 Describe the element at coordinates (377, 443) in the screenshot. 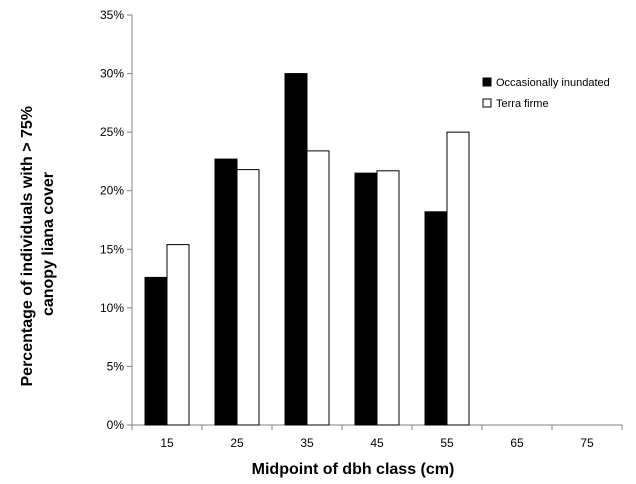

I see `x-tick-label: 45` at that location.